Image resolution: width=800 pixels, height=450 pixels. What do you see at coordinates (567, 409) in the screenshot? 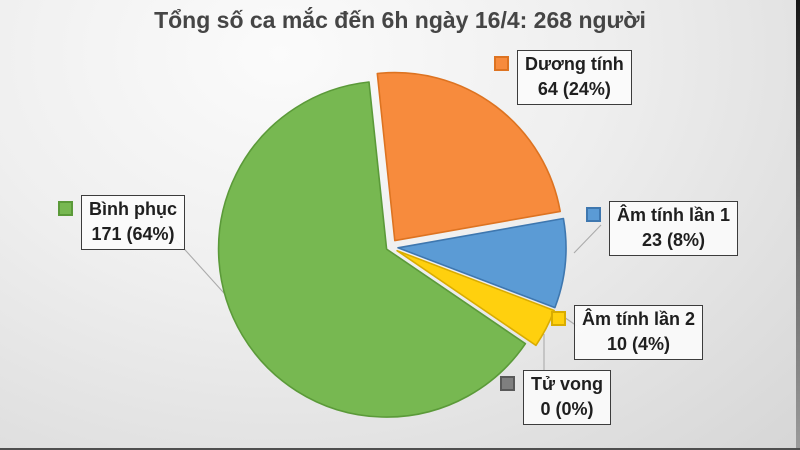
I see `callout-value: 0 (0%)` at bounding box center [567, 409].